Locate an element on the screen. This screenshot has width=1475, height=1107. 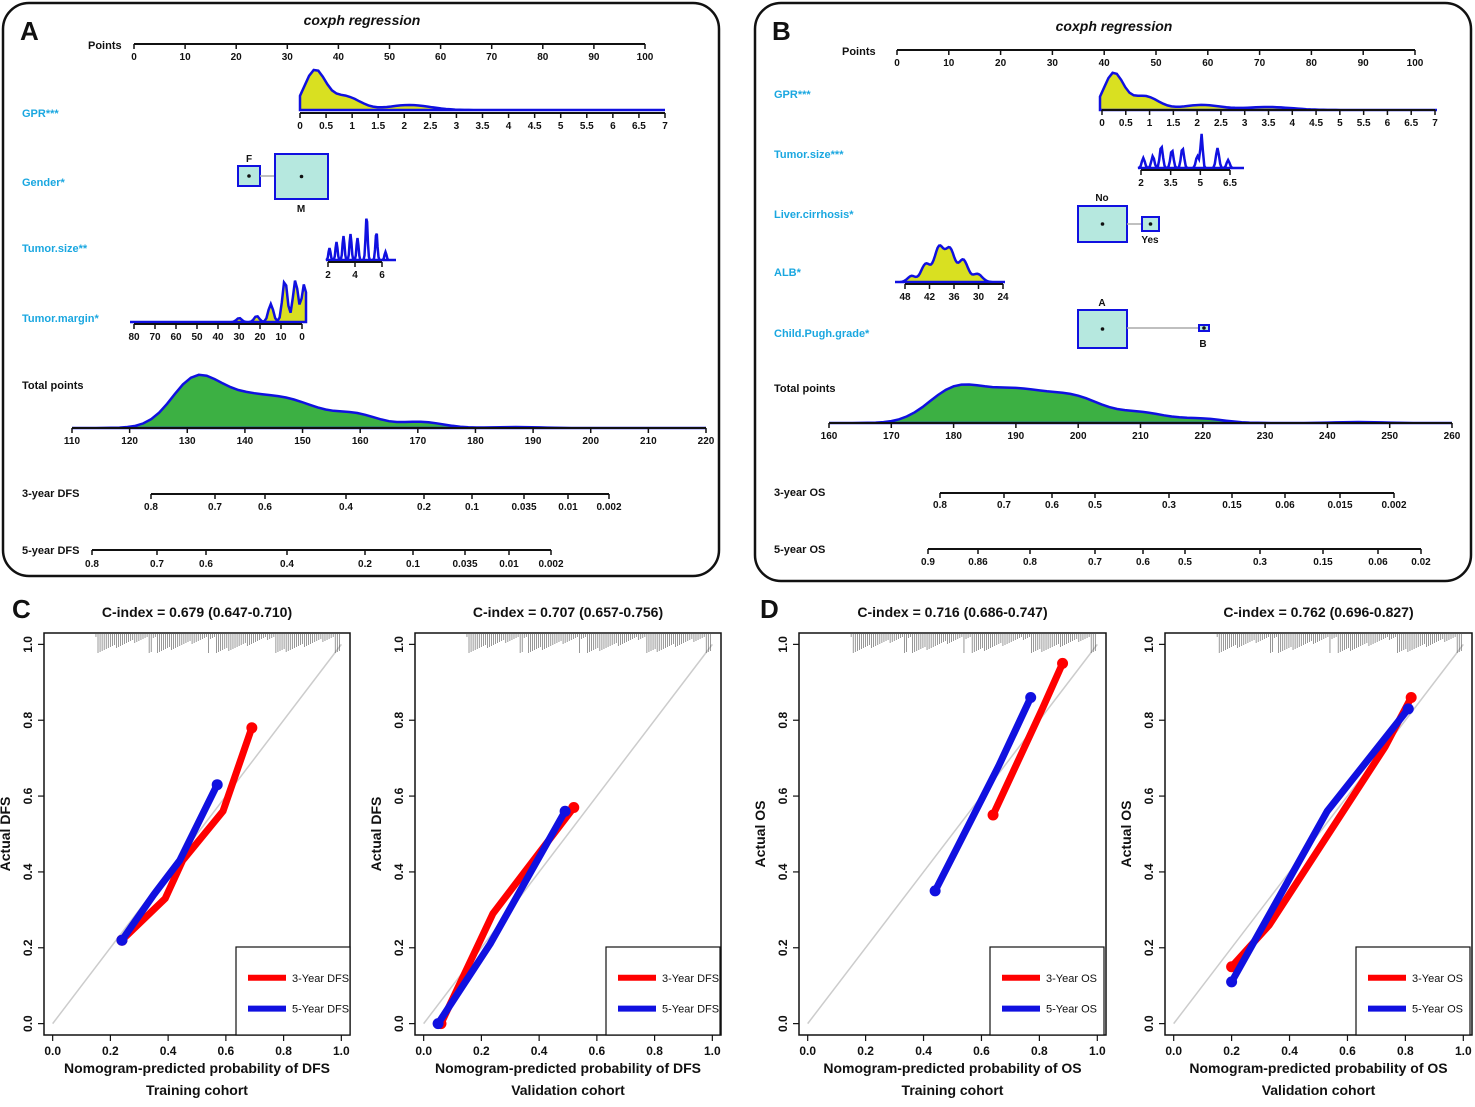
gpr-b-density is located at coordinates (1267, 91).